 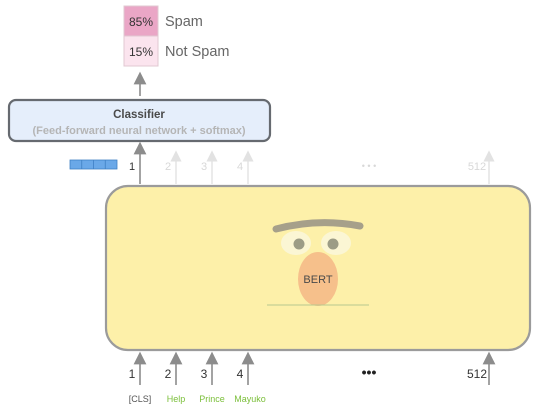 What do you see at coordinates (240, 167) in the screenshot?
I see `top-position-4: 4` at bounding box center [240, 167].